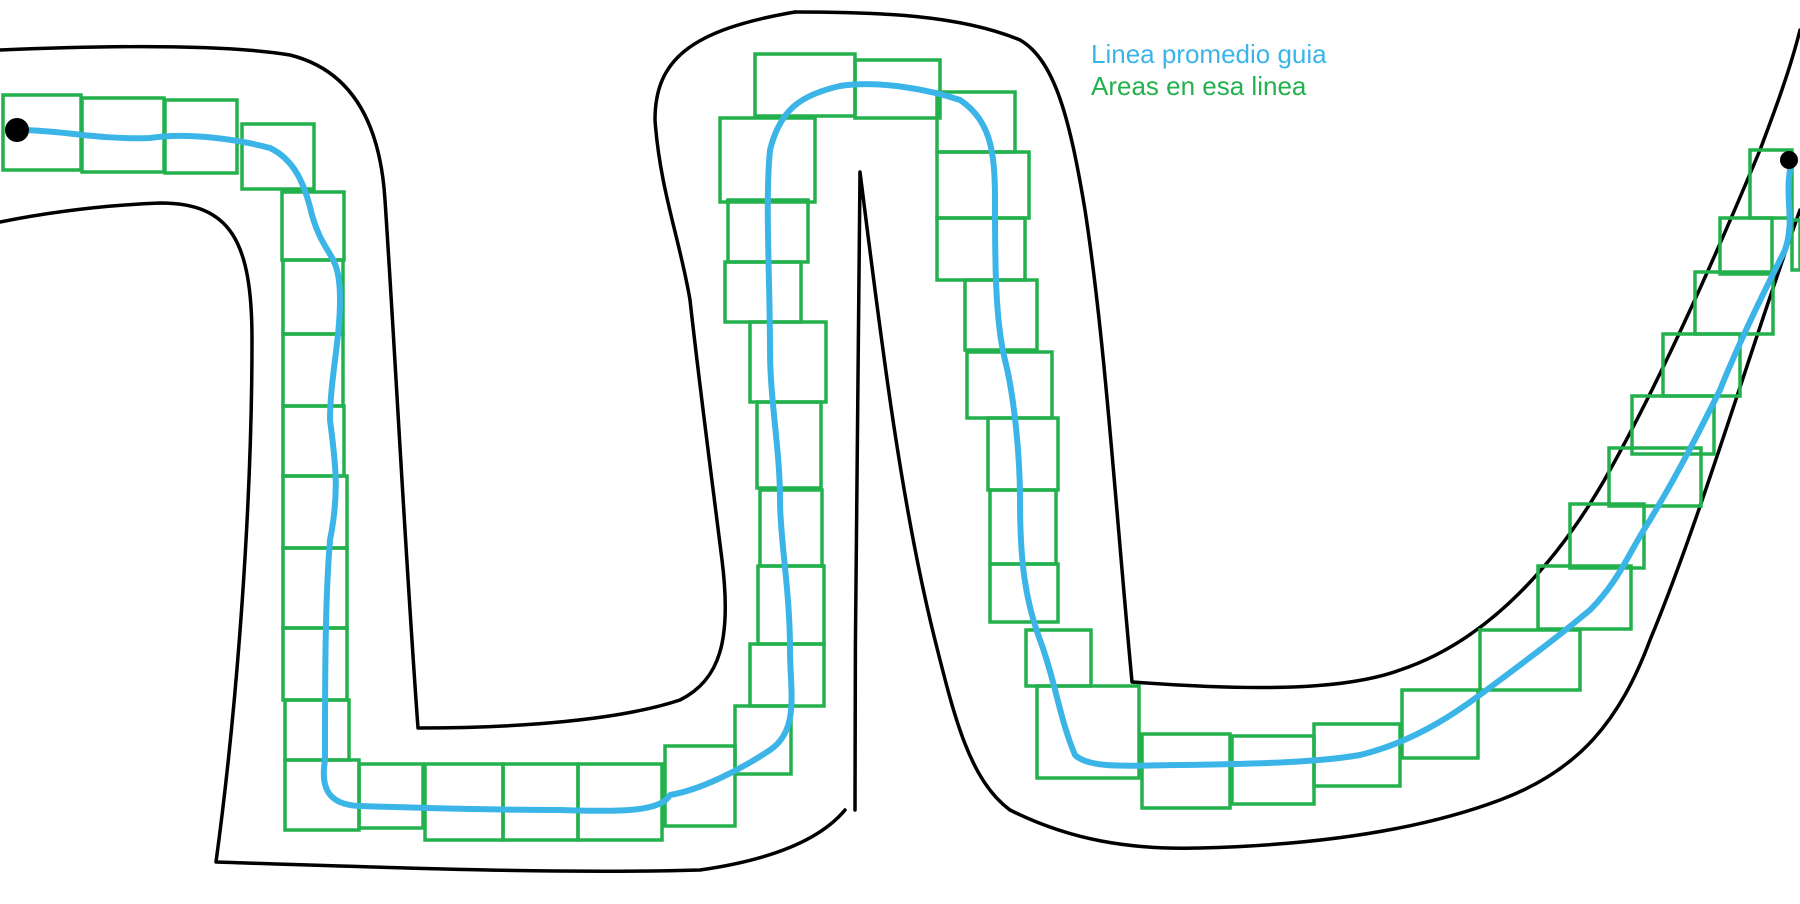 The width and height of the screenshot is (1800, 904). Describe the element at coordinates (1199, 86) in the screenshot. I see `legend-areas-label: Areas en esa linea` at that location.